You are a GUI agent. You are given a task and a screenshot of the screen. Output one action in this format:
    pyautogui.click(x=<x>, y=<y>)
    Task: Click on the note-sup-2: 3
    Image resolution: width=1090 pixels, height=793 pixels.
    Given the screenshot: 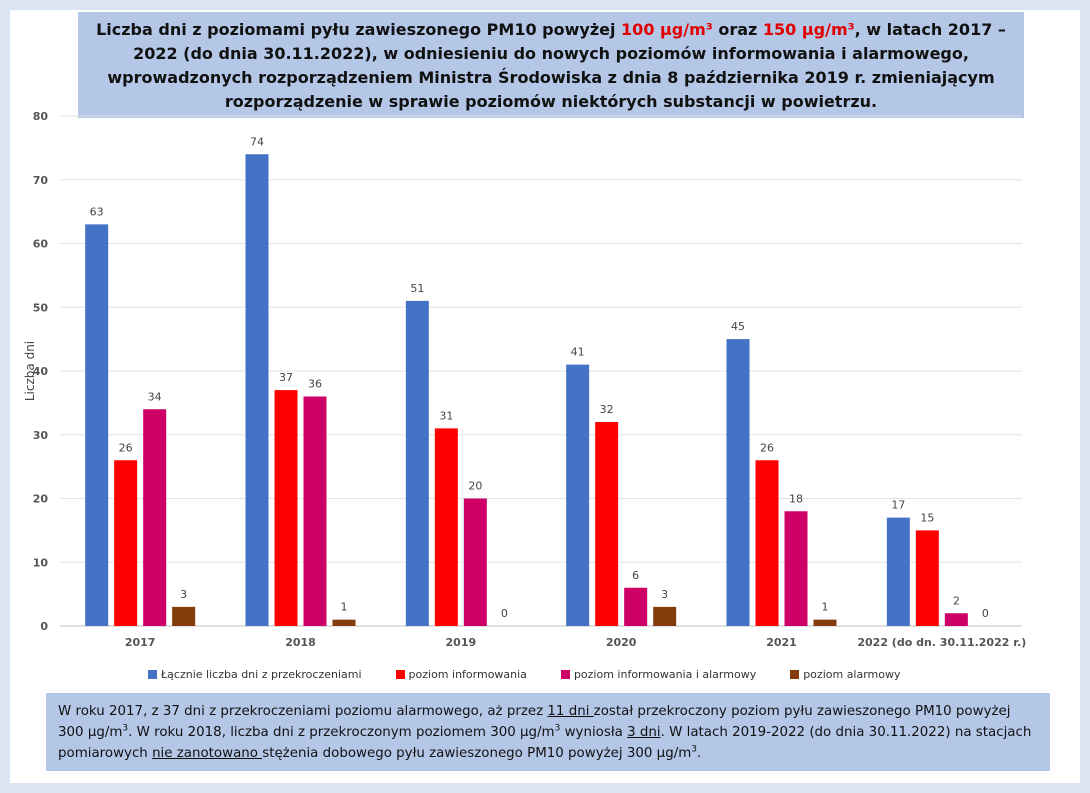 What is the action you would take?
    pyautogui.click(x=557, y=728)
    